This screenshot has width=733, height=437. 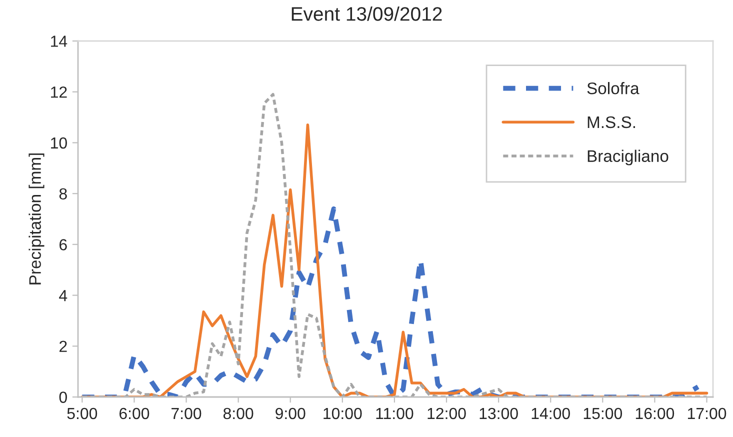 What do you see at coordinates (707, 414) in the screenshot?
I see `x-tick-label: 17:00` at bounding box center [707, 414].